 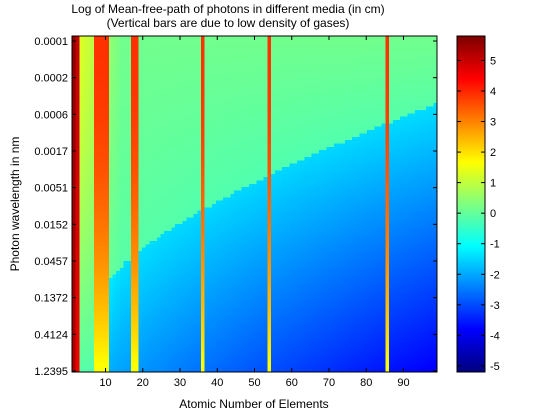 I want to click on colorbar: 5 4 3 2 1 0 -1 -2 -3 -4 -5, so click(x=478, y=204).